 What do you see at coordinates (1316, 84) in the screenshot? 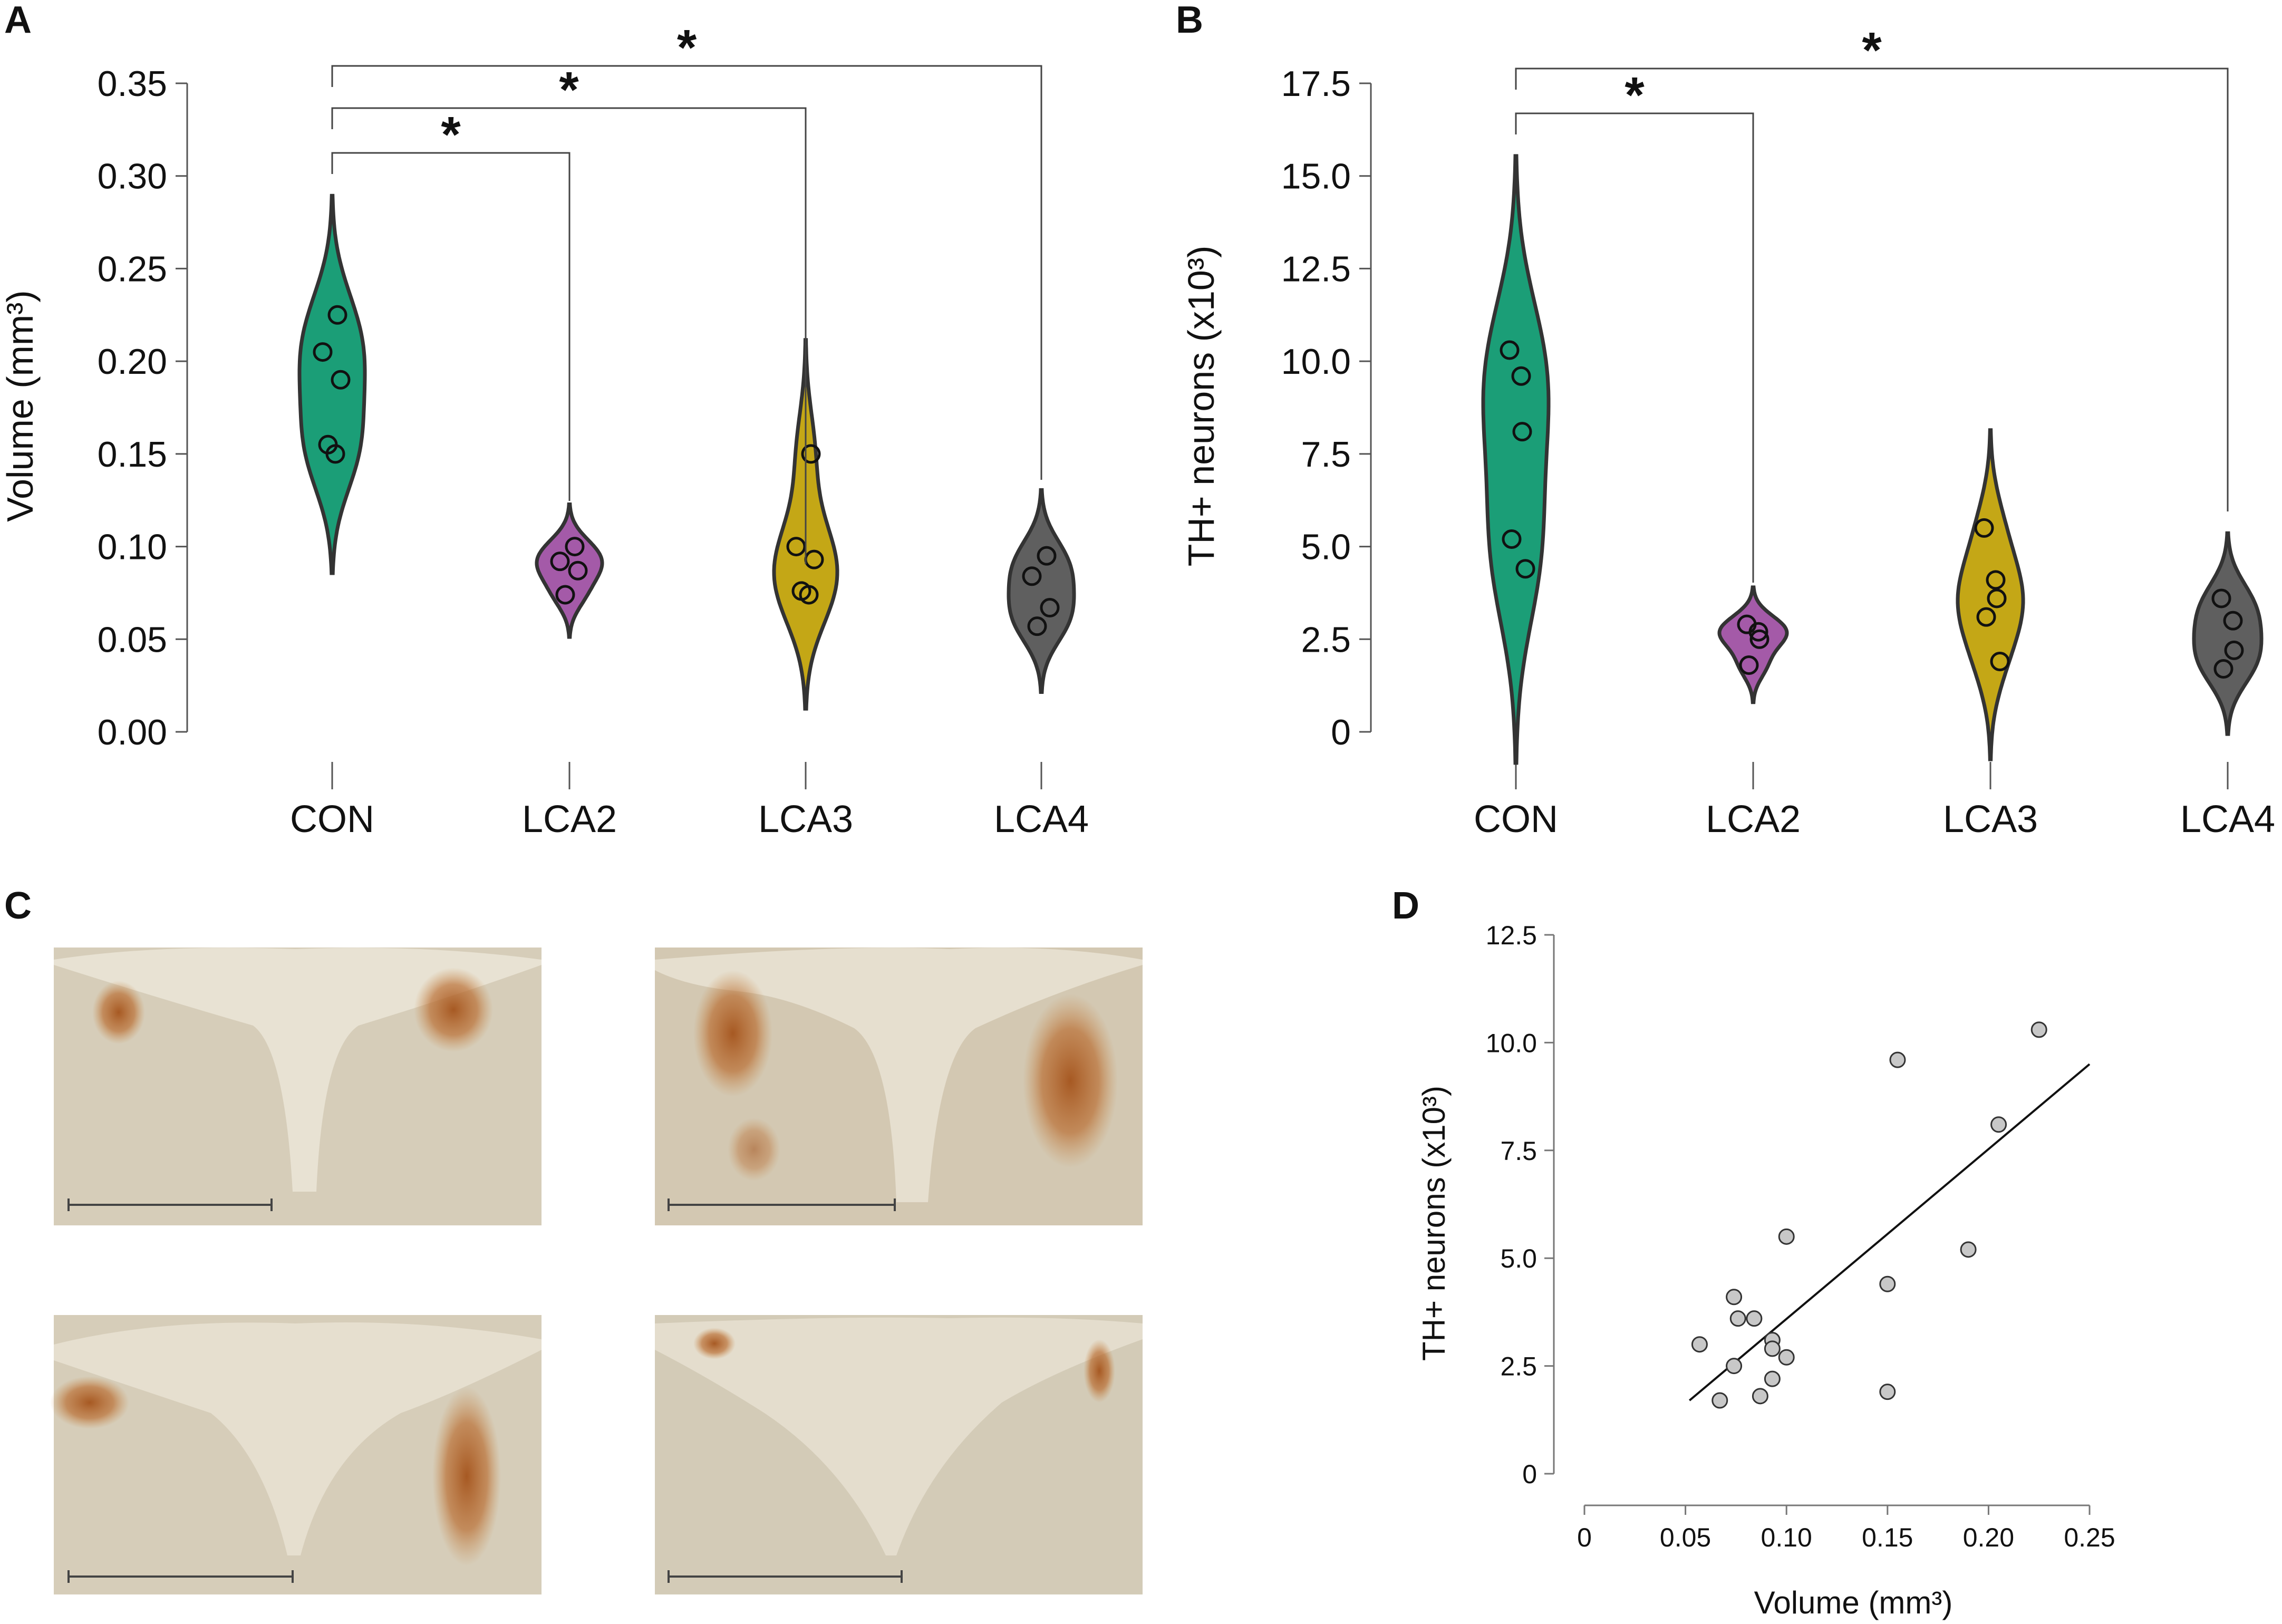
I see `y-tick-label: 17.5` at bounding box center [1316, 84].